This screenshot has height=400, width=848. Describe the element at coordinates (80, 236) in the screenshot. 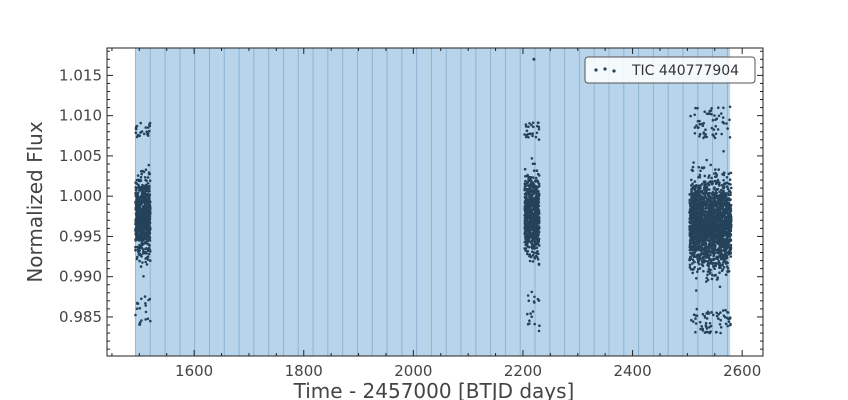

I see `y-tick-label: 0.995` at that location.